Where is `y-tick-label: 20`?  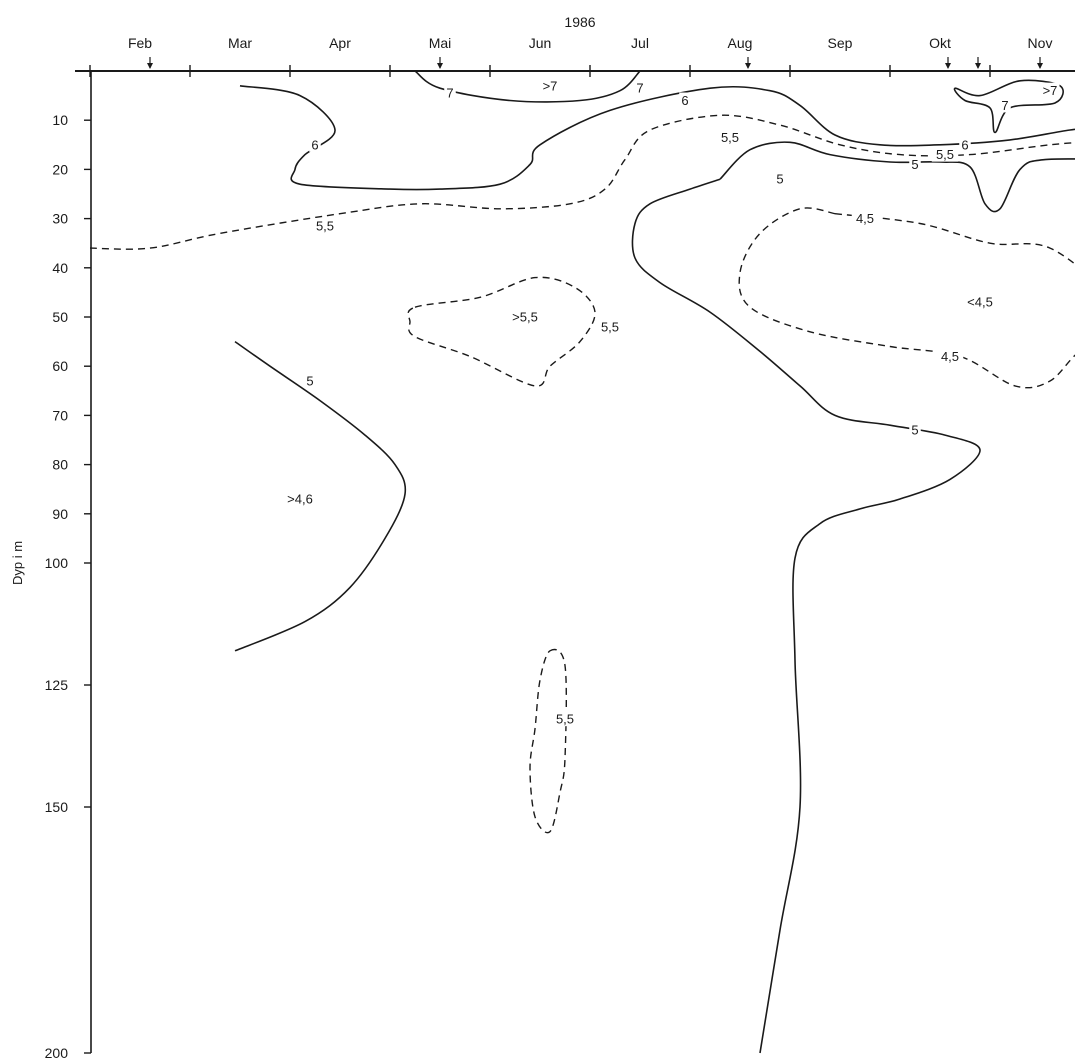 y-tick-label: 20 is located at coordinates (60, 169).